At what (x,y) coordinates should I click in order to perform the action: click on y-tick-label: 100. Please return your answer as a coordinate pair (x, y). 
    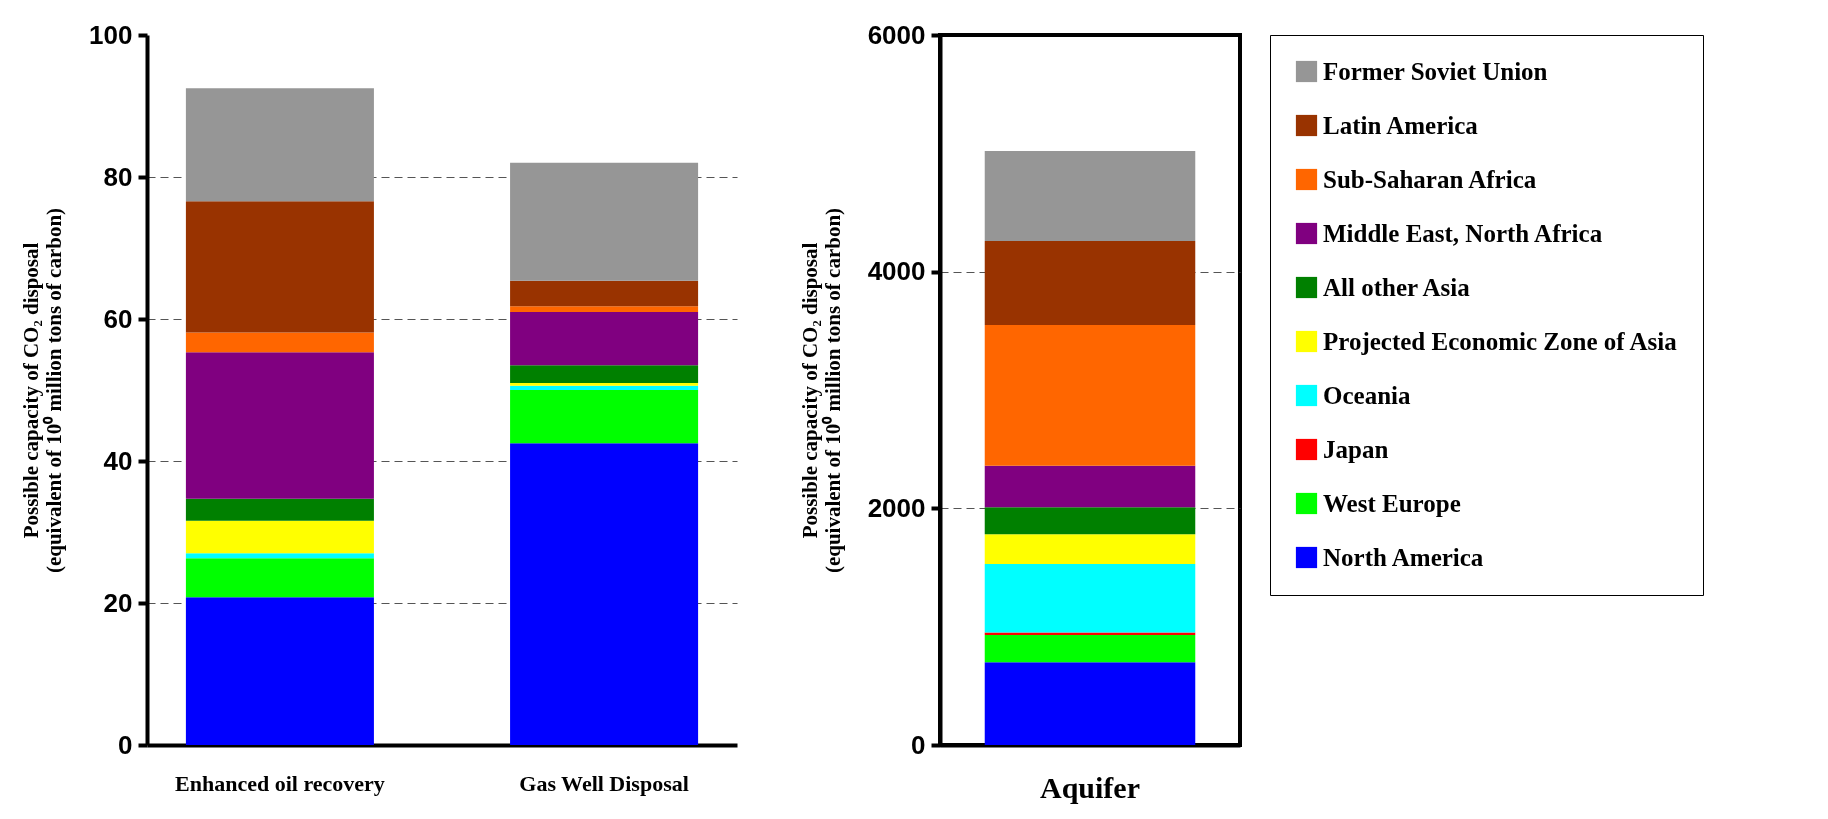
    Looking at the image, I should click on (111, 34).